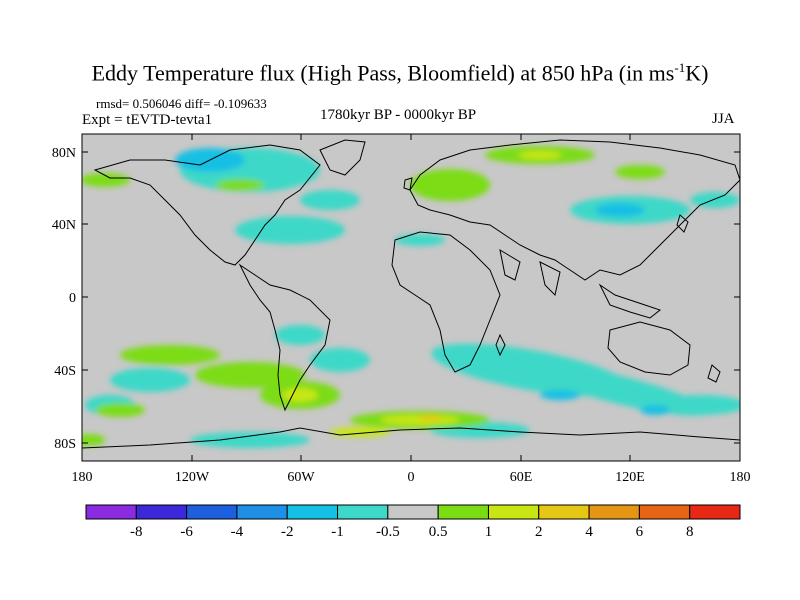  I want to click on lon-tick-60w: 60W, so click(301, 477).